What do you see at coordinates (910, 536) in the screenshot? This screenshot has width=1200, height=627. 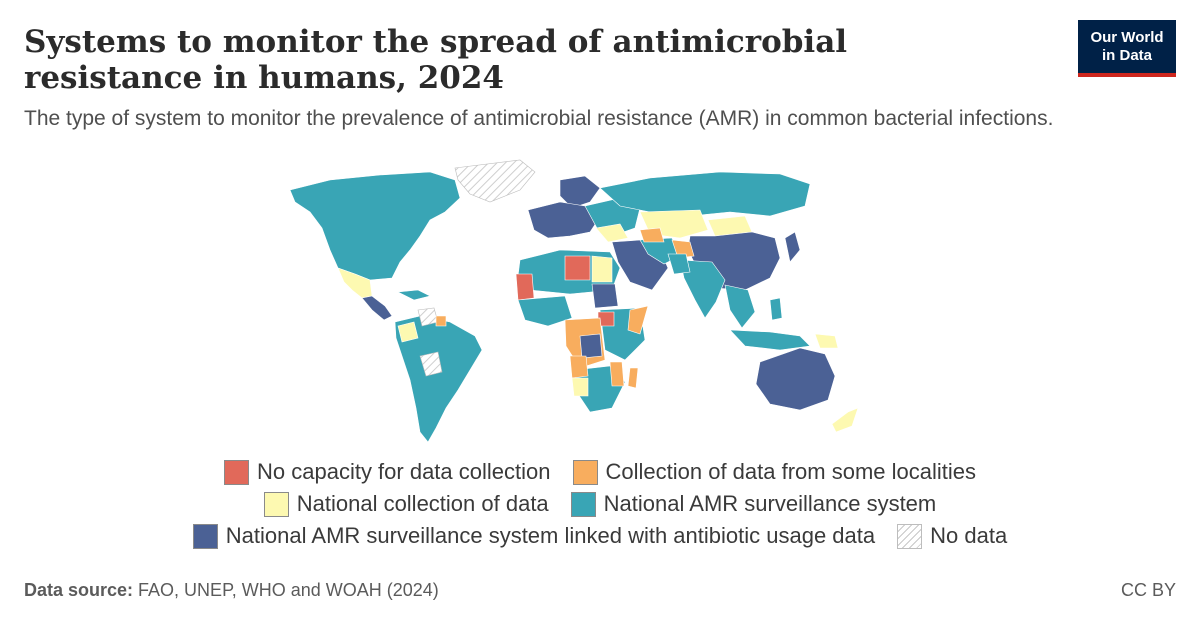 I see `legend-swatch-no-data` at bounding box center [910, 536].